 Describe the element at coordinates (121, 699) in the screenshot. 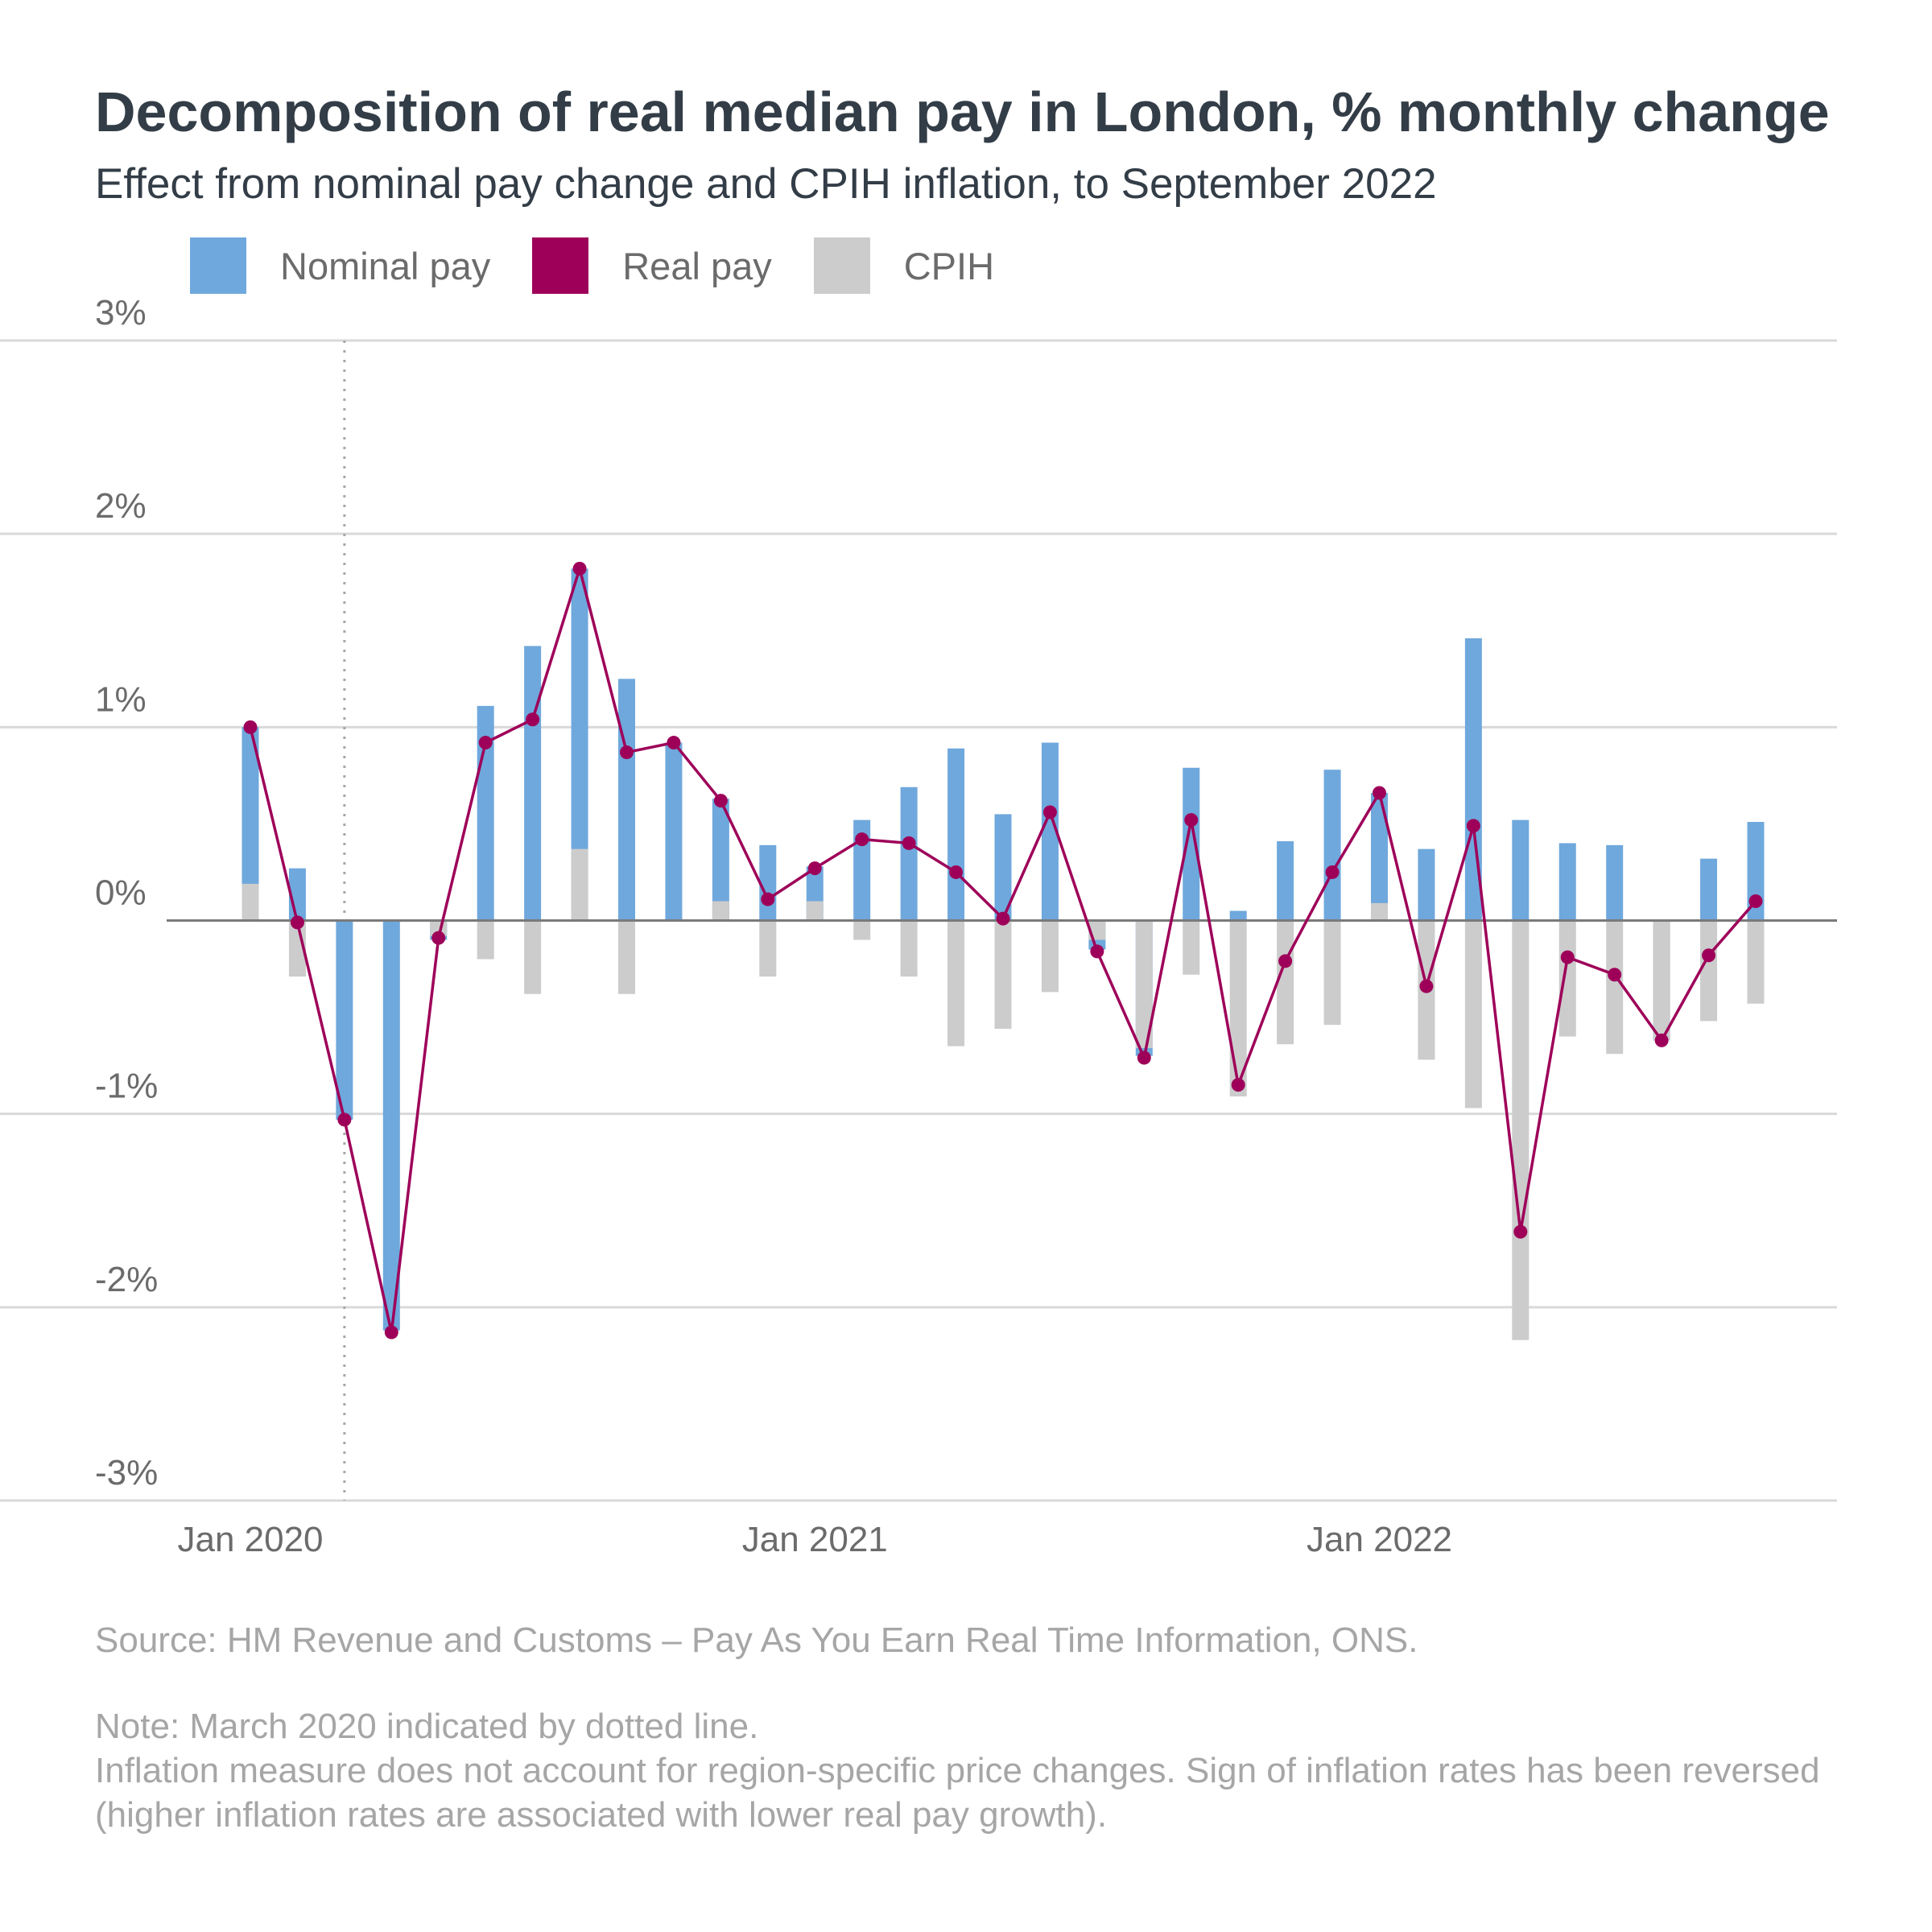

I see `y-tick-label: 1%` at that location.